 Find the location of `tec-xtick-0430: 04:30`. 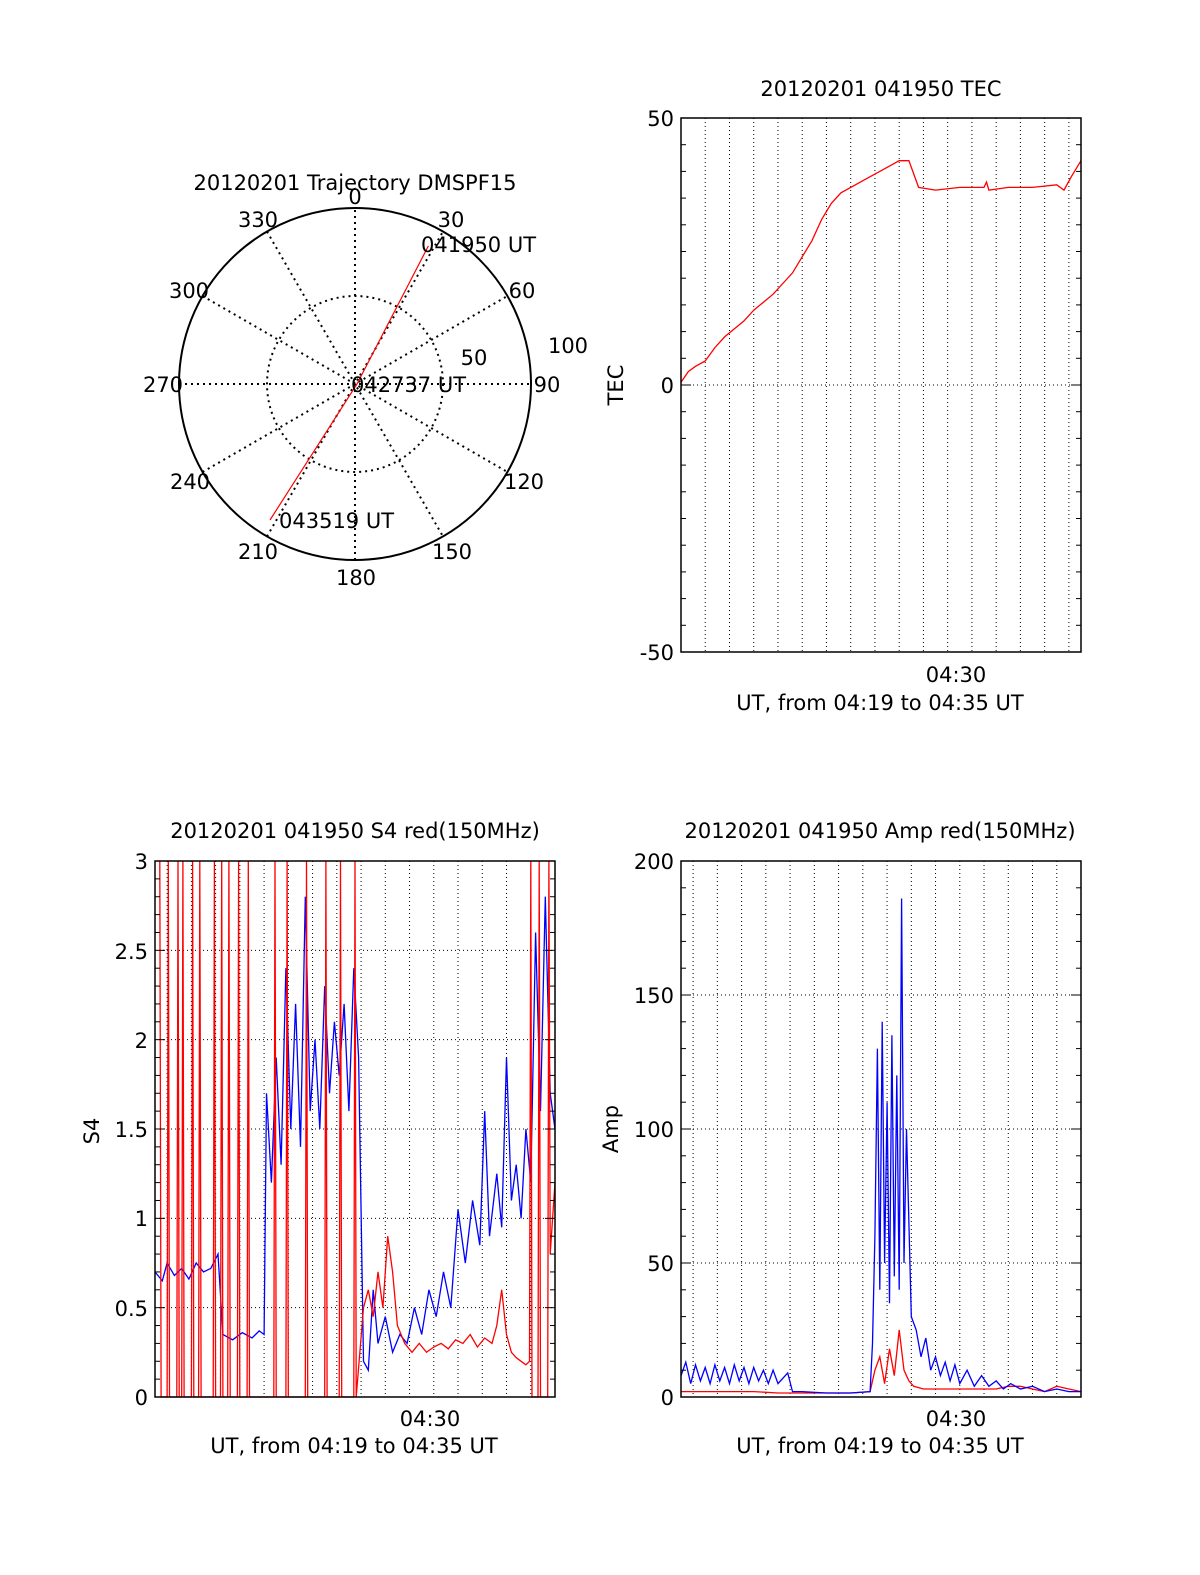

tec-xtick-0430: 04:30 is located at coordinates (956, 675).